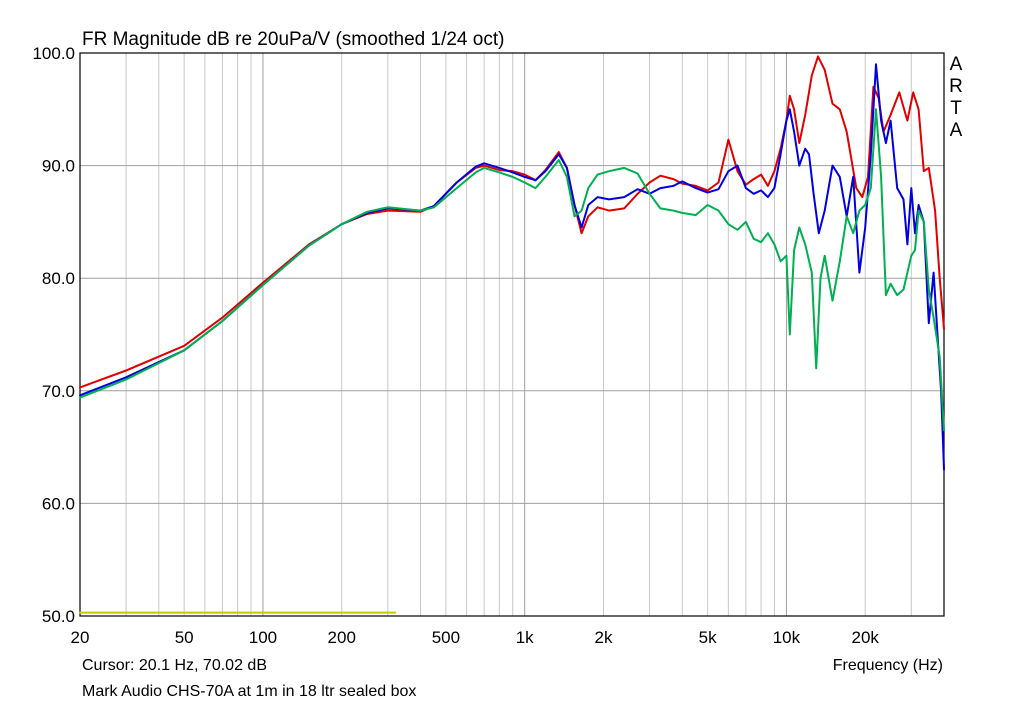  What do you see at coordinates (446, 637) in the screenshot?
I see `x-tick-label: 500` at bounding box center [446, 637].